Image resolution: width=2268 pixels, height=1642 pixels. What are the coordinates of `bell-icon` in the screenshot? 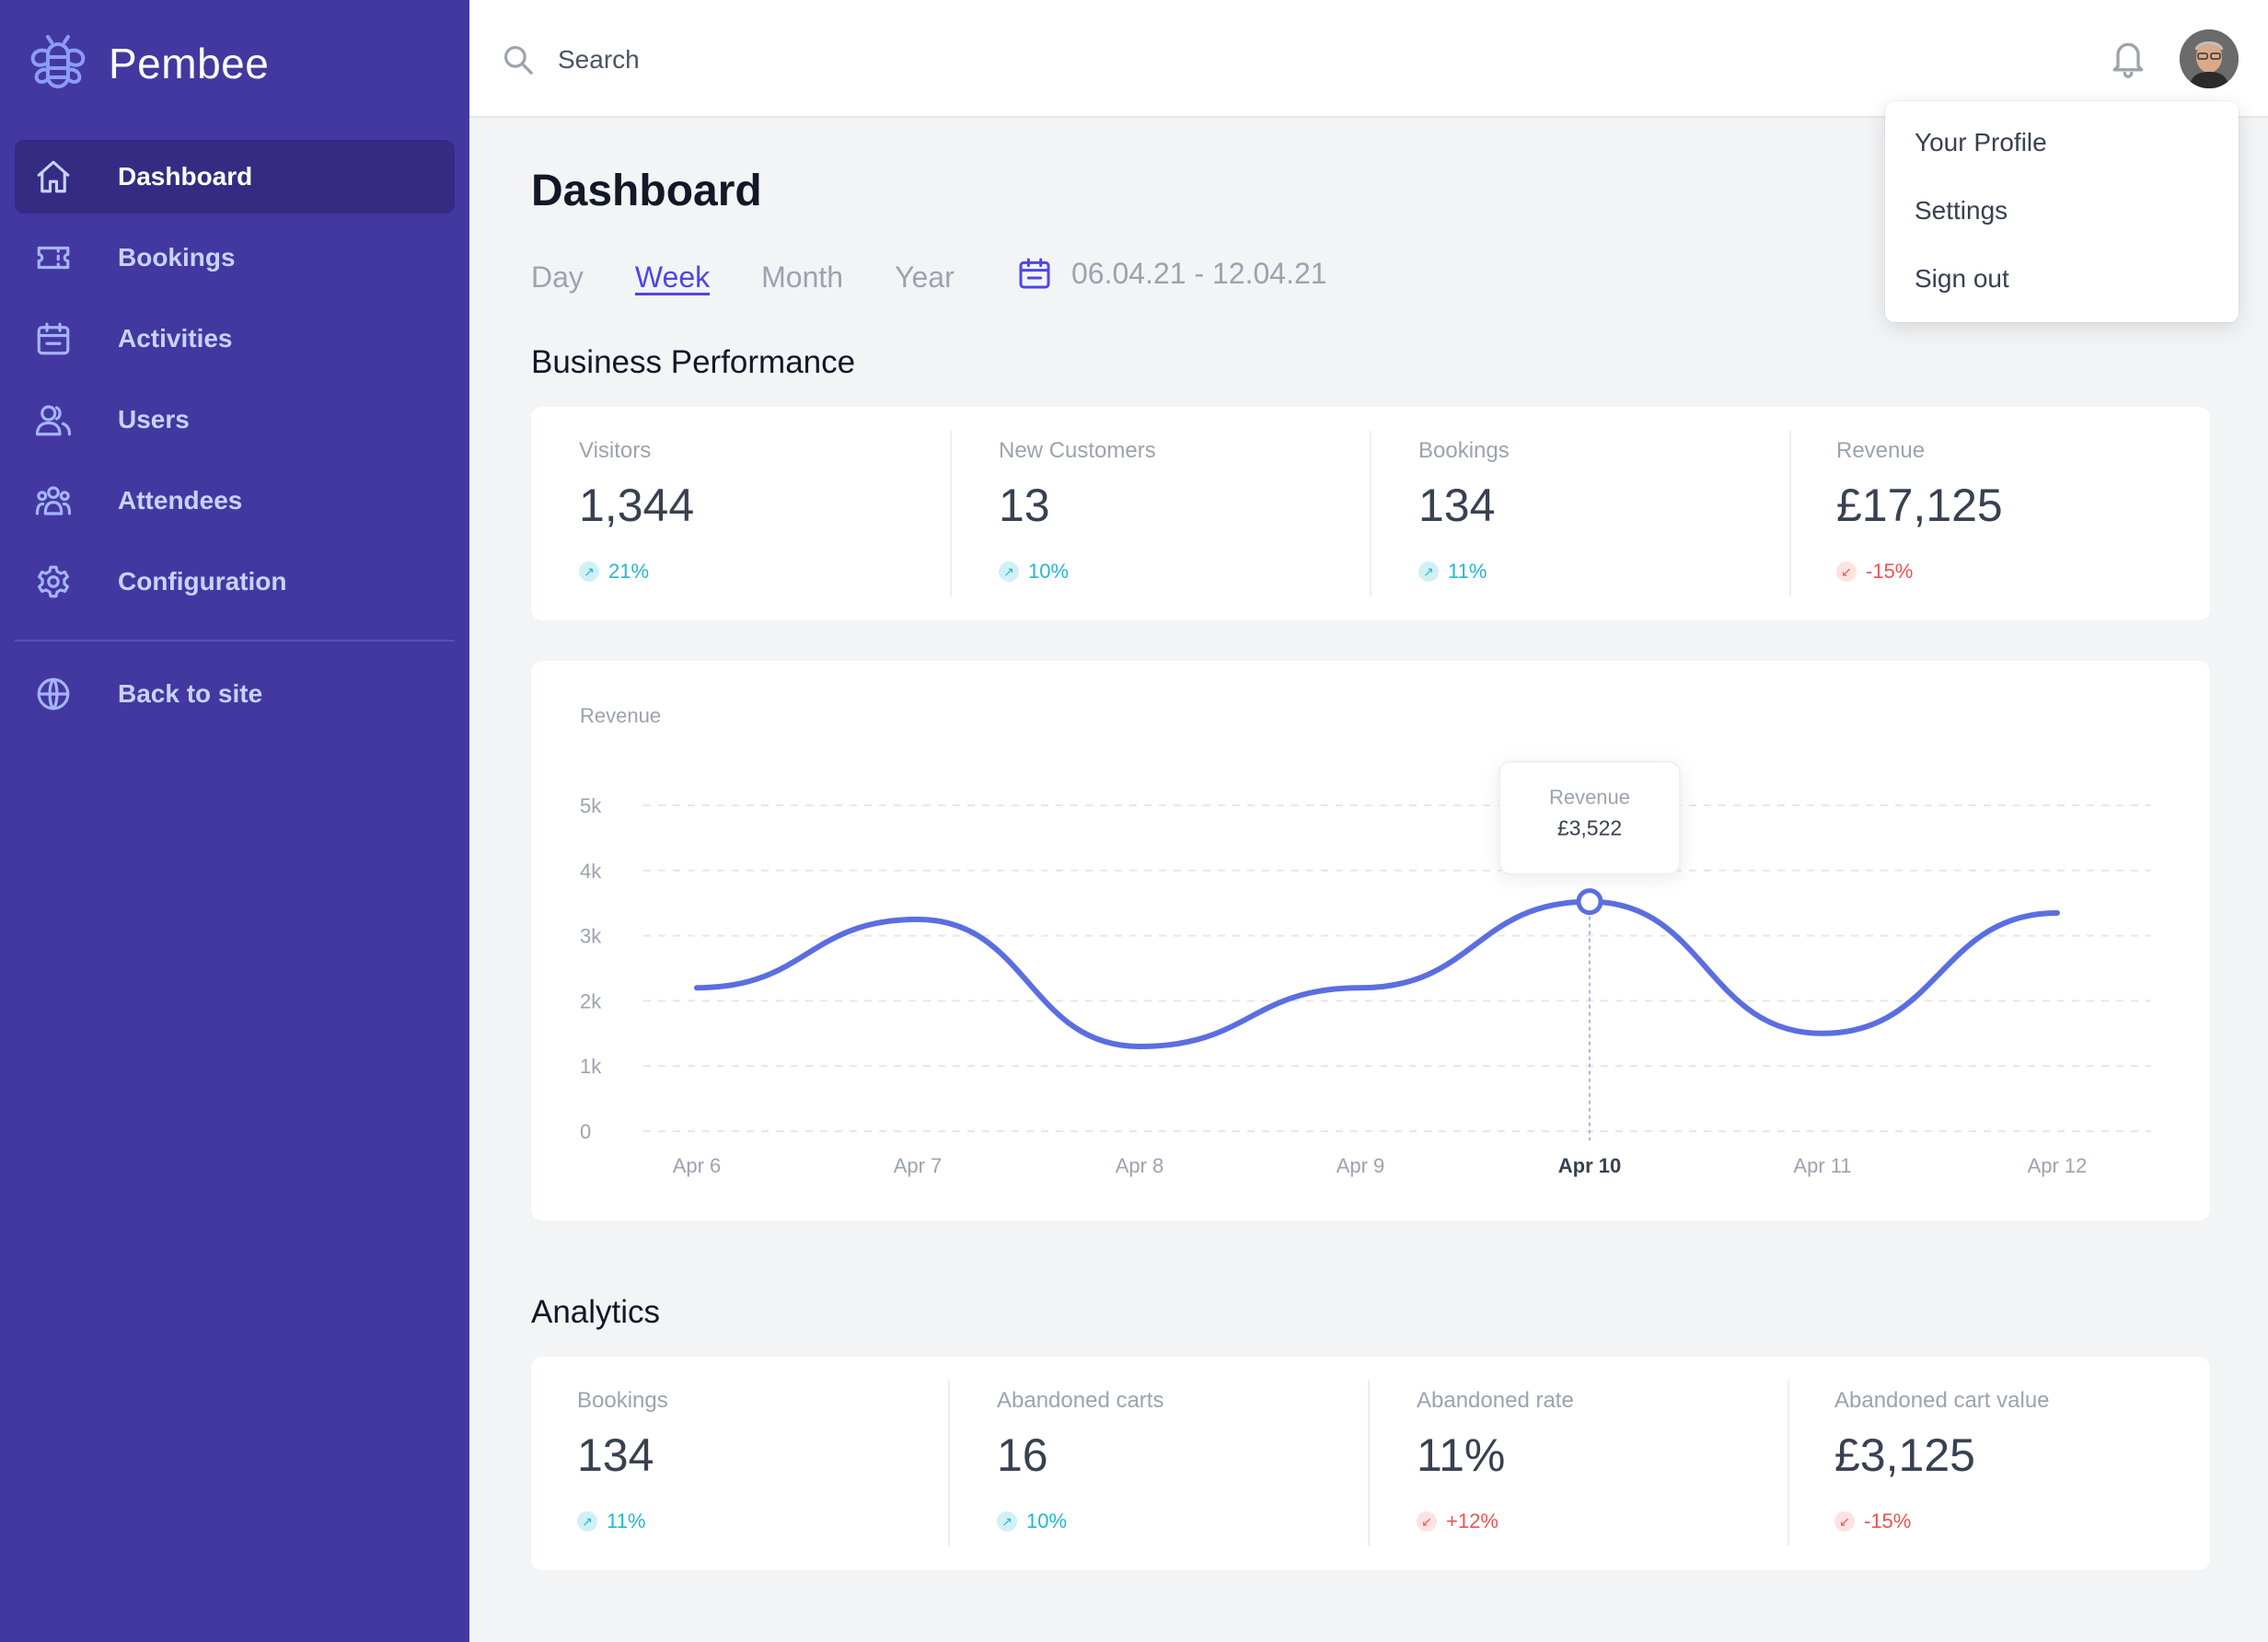 It's located at (2128, 58).